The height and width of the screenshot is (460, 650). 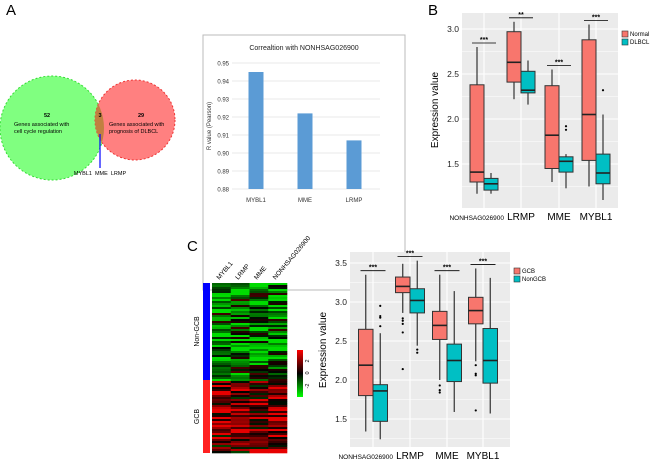 What do you see at coordinates (300, 373) in the screenshot?
I see `colorbar` at bounding box center [300, 373].